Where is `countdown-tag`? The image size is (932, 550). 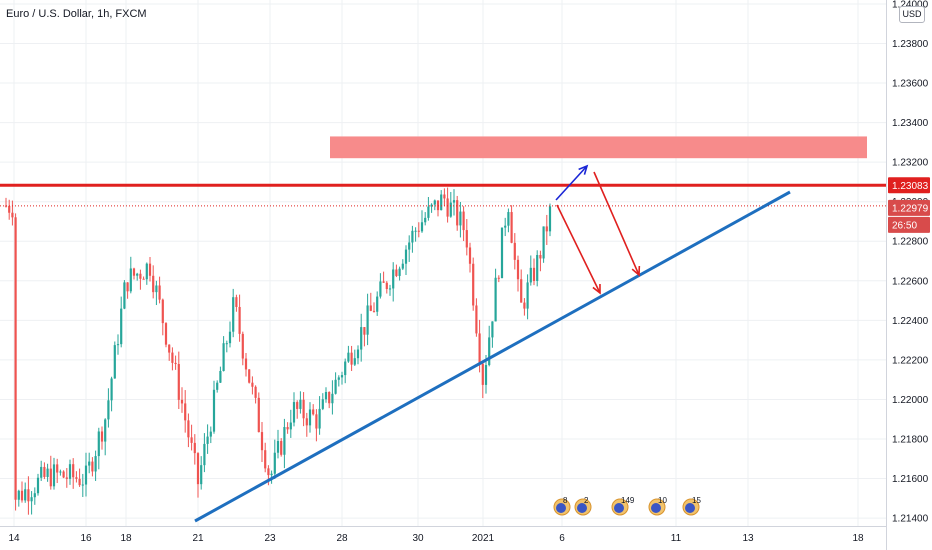 countdown-tag is located at coordinates (909, 224).